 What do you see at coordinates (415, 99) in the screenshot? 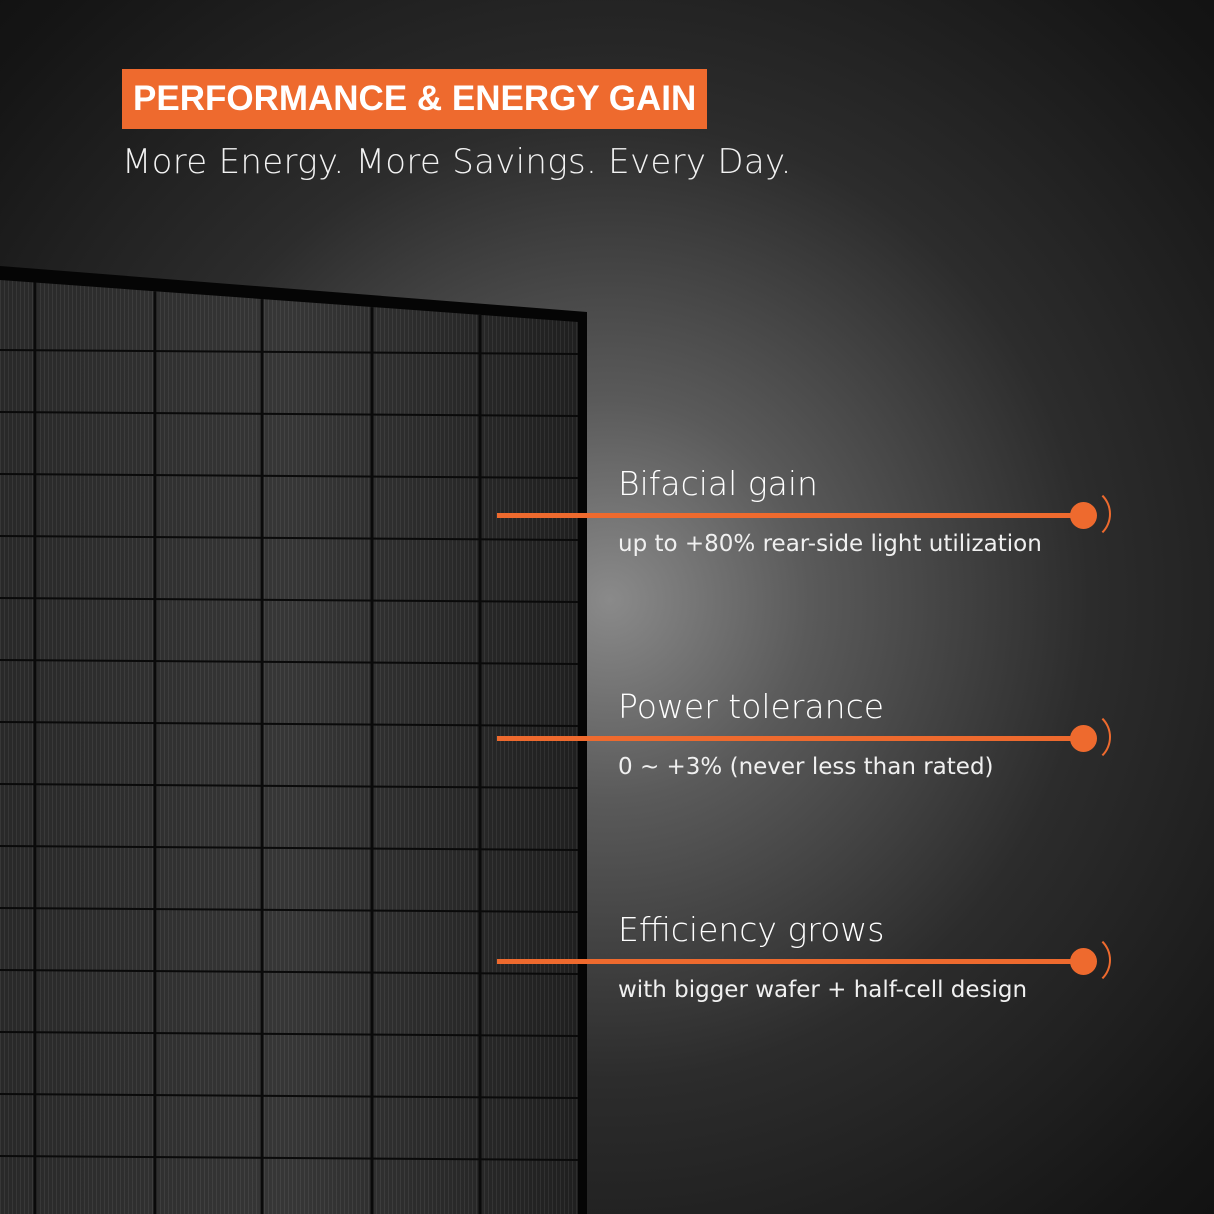
I see `section-badge: PERFORMANCE & ENERGY GAIN` at bounding box center [415, 99].